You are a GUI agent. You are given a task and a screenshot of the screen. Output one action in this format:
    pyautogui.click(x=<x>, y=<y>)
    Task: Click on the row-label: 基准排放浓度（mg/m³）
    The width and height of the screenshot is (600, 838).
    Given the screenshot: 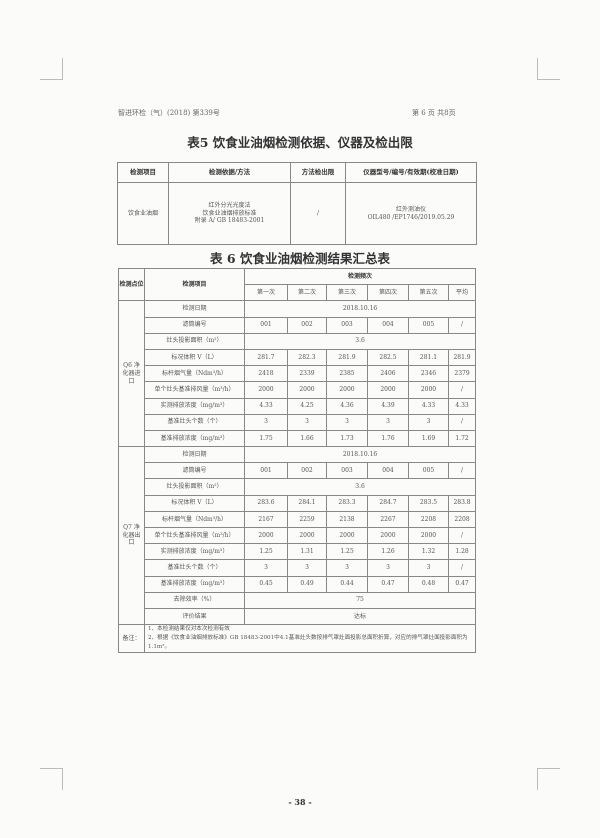 What is the action you would take?
    pyautogui.click(x=194, y=584)
    